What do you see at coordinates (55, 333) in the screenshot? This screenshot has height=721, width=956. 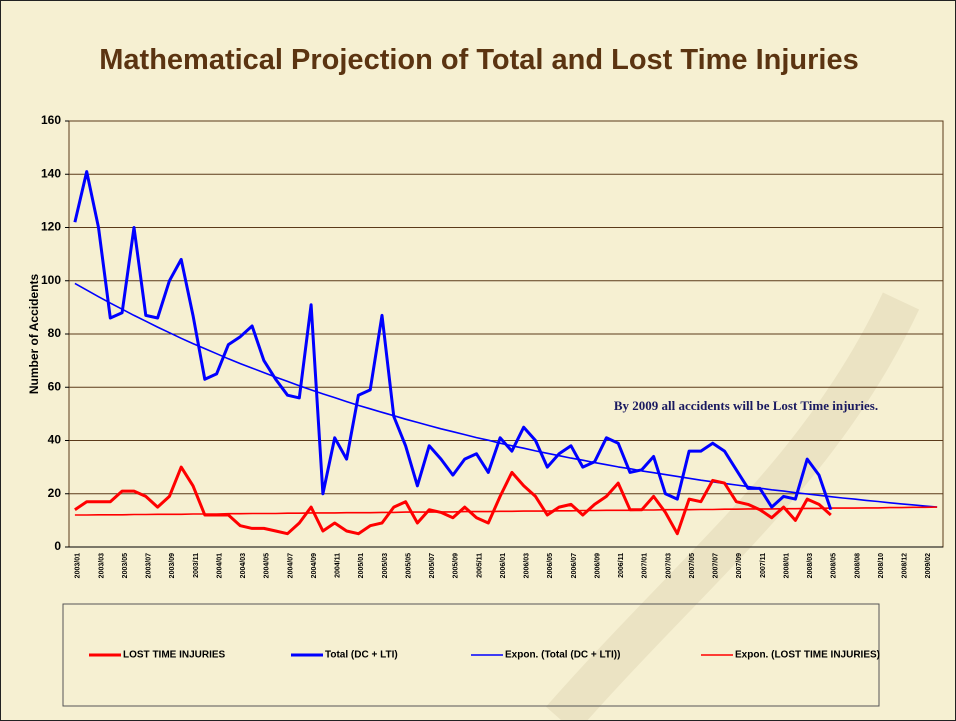 I see `y-tick-label: 80` at bounding box center [55, 333].